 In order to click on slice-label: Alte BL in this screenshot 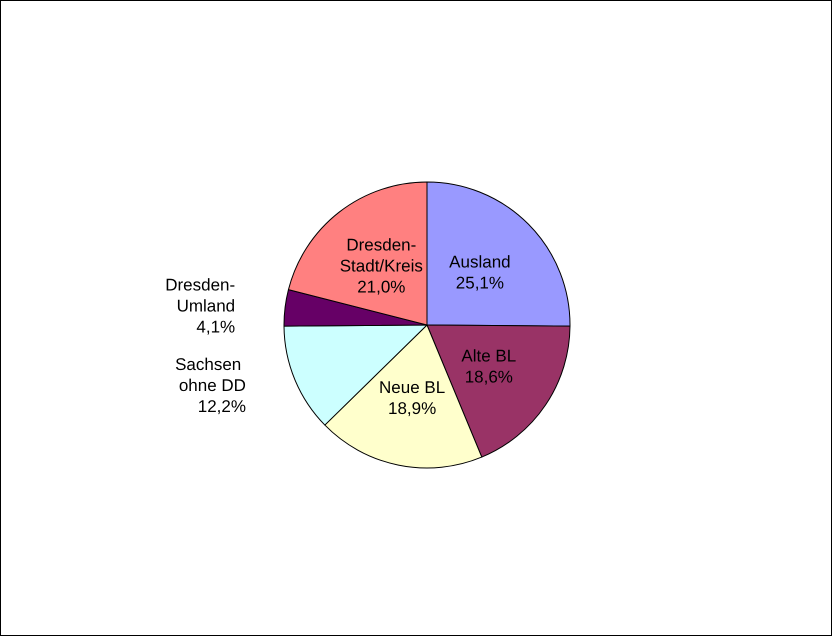, I will do `click(488, 356)`.